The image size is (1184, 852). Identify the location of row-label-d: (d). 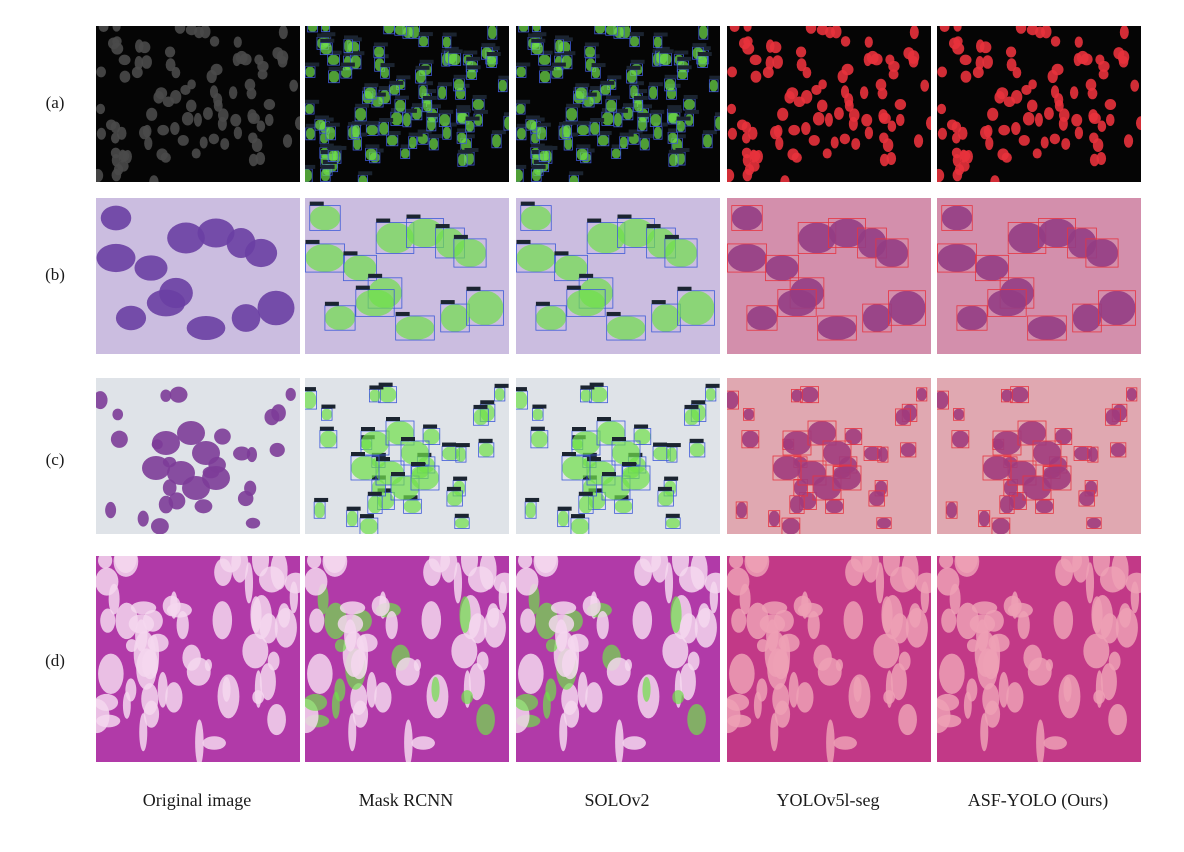
(55, 660).